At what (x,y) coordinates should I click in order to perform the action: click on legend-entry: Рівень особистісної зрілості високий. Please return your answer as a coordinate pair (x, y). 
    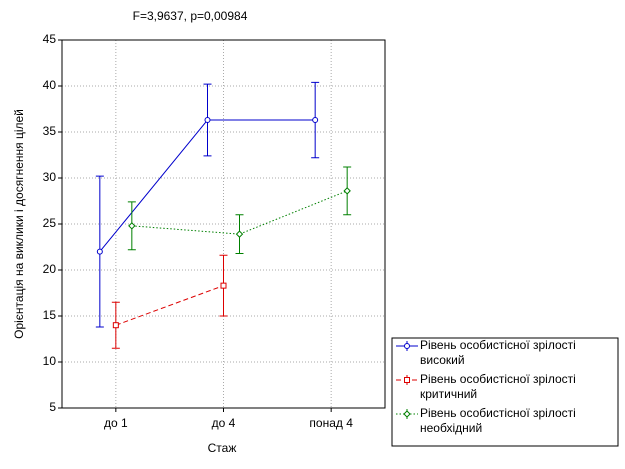
    Looking at the image, I should click on (498, 352).